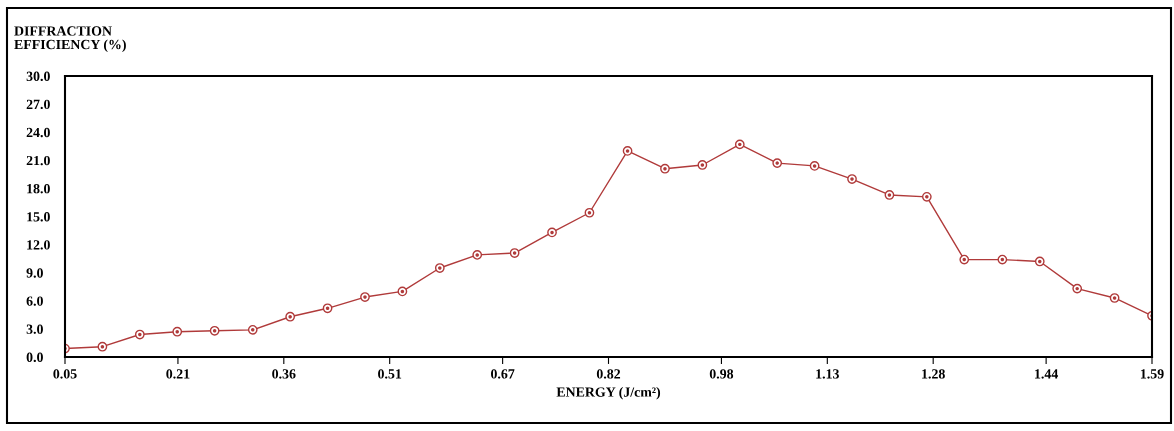  I want to click on x-tick-label: 0.51, so click(390, 374).